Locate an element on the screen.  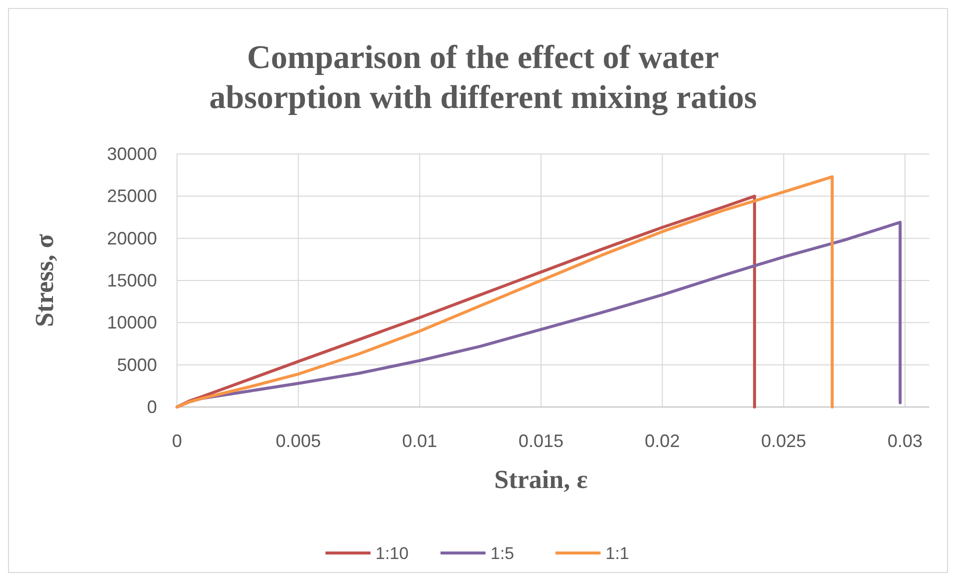
y-tick-label: 15000 is located at coordinates (131, 280).